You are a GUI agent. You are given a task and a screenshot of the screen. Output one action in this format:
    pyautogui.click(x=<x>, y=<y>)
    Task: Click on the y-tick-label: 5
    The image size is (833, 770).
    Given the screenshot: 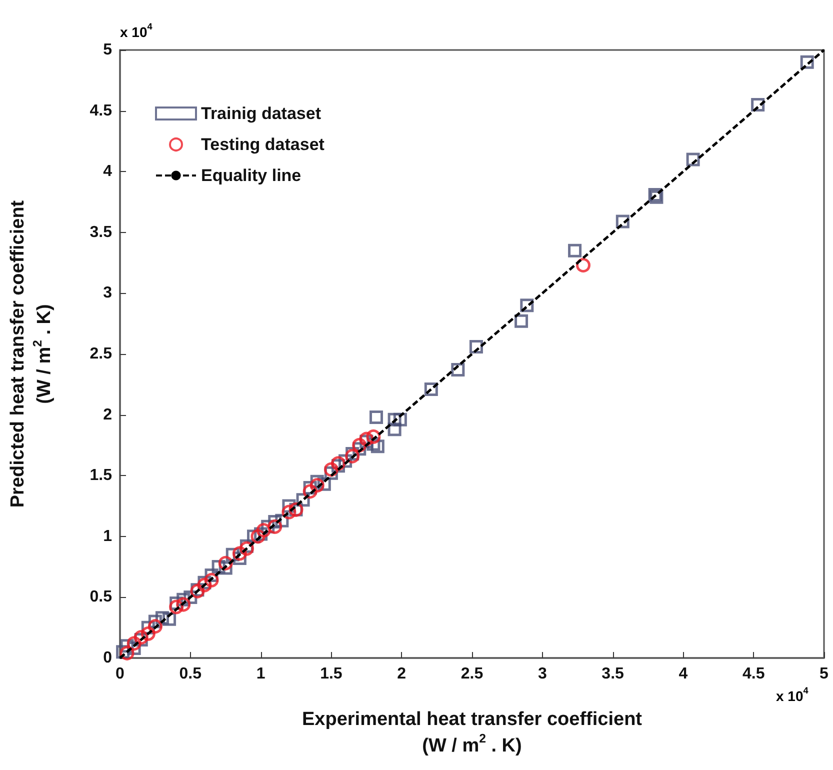 What is the action you would take?
    pyautogui.click(x=107, y=50)
    